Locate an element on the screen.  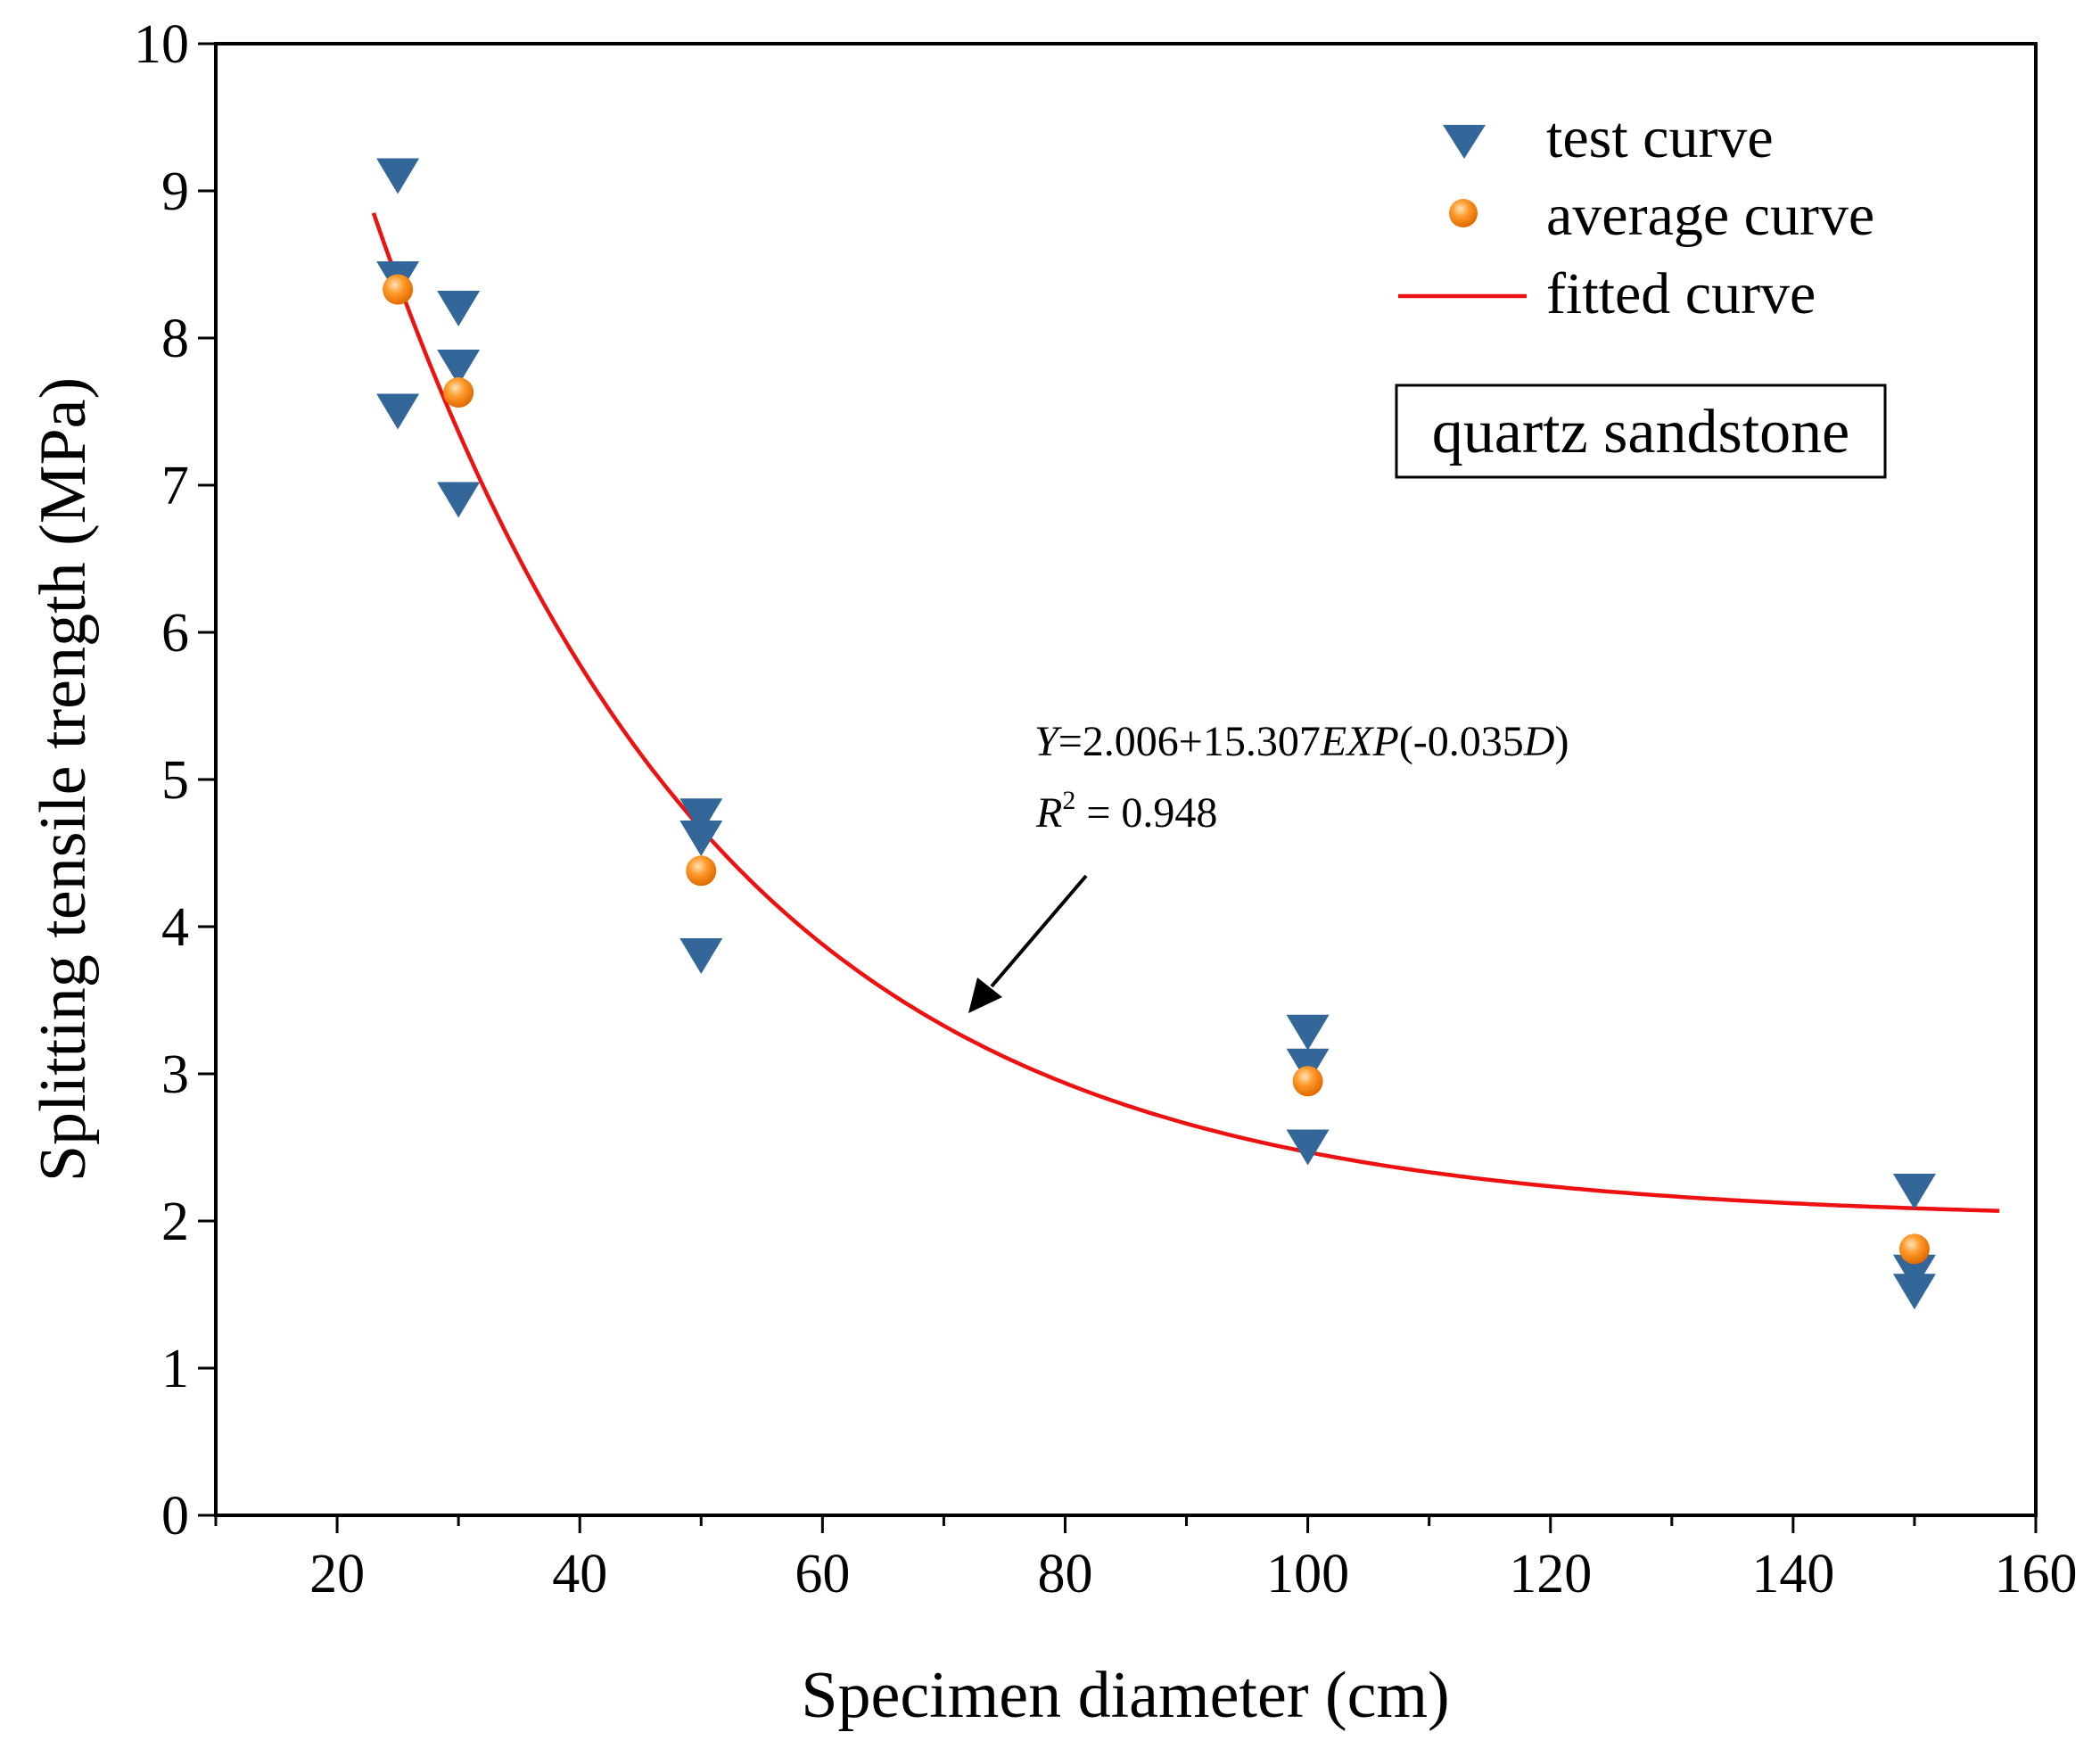
r2-value: = 0.948 is located at coordinates (1146, 813).